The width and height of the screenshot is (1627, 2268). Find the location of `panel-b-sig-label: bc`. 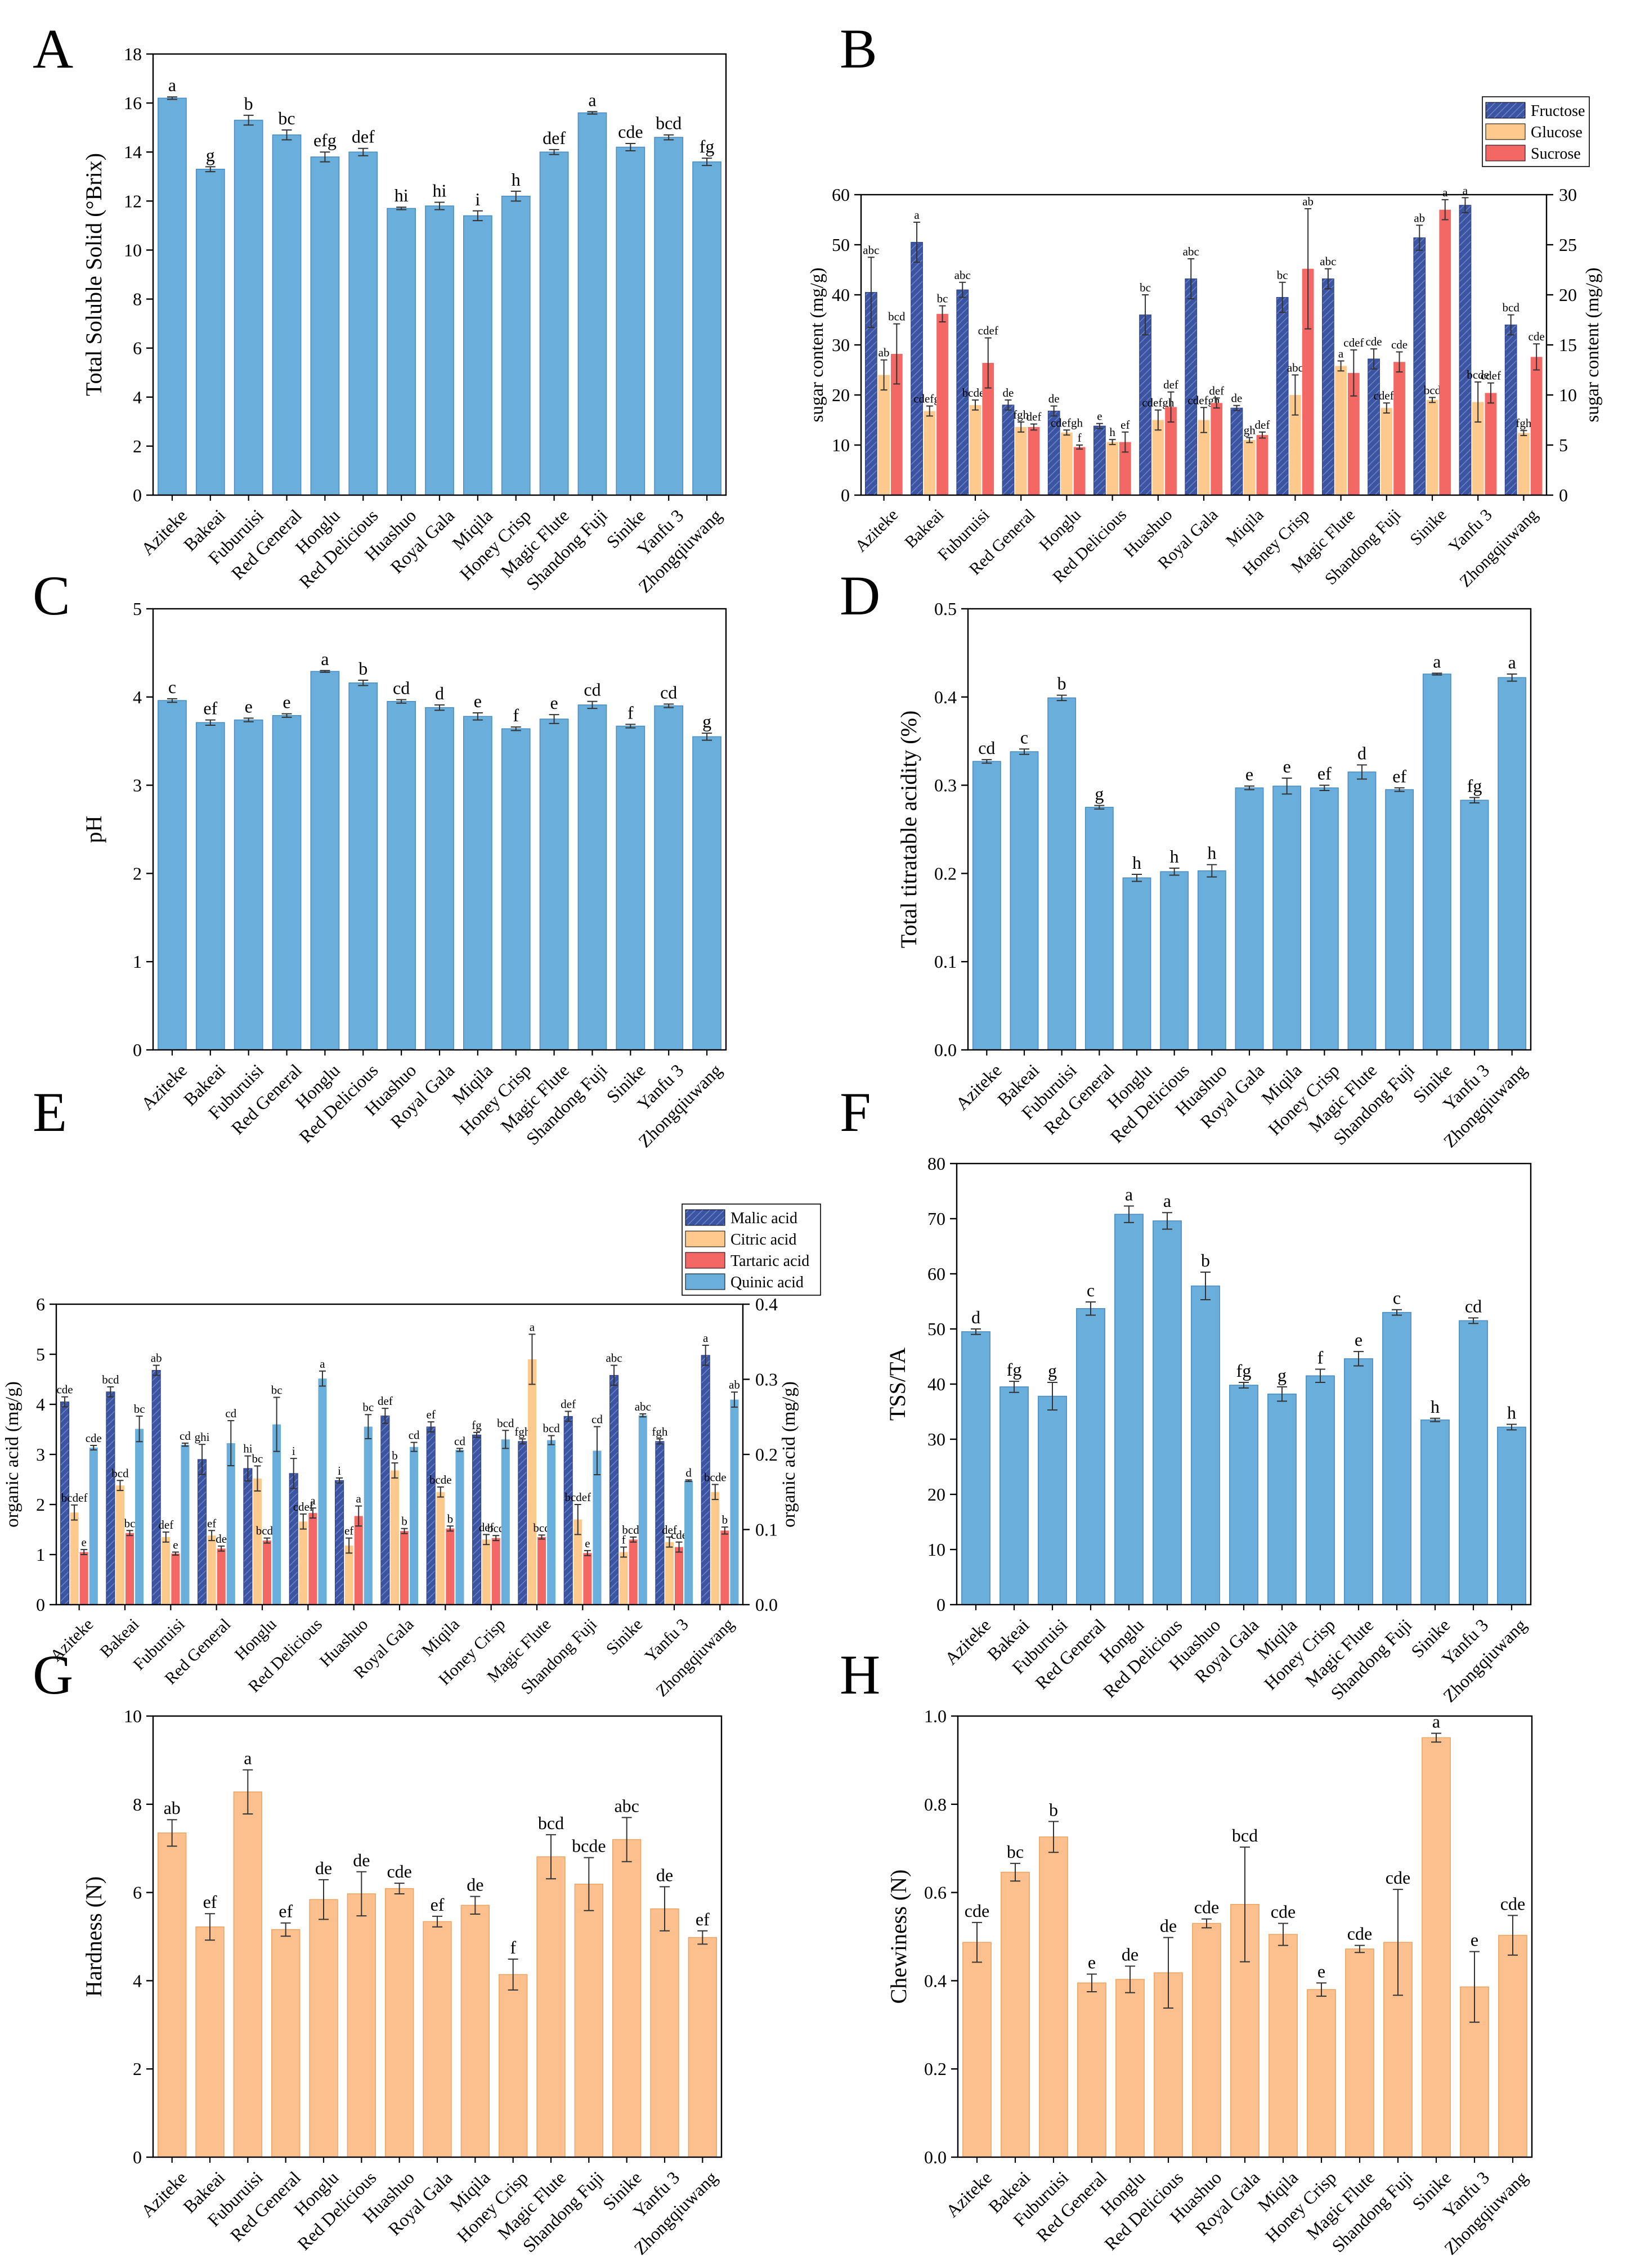

panel-b-sig-label: bc is located at coordinates (942, 299).